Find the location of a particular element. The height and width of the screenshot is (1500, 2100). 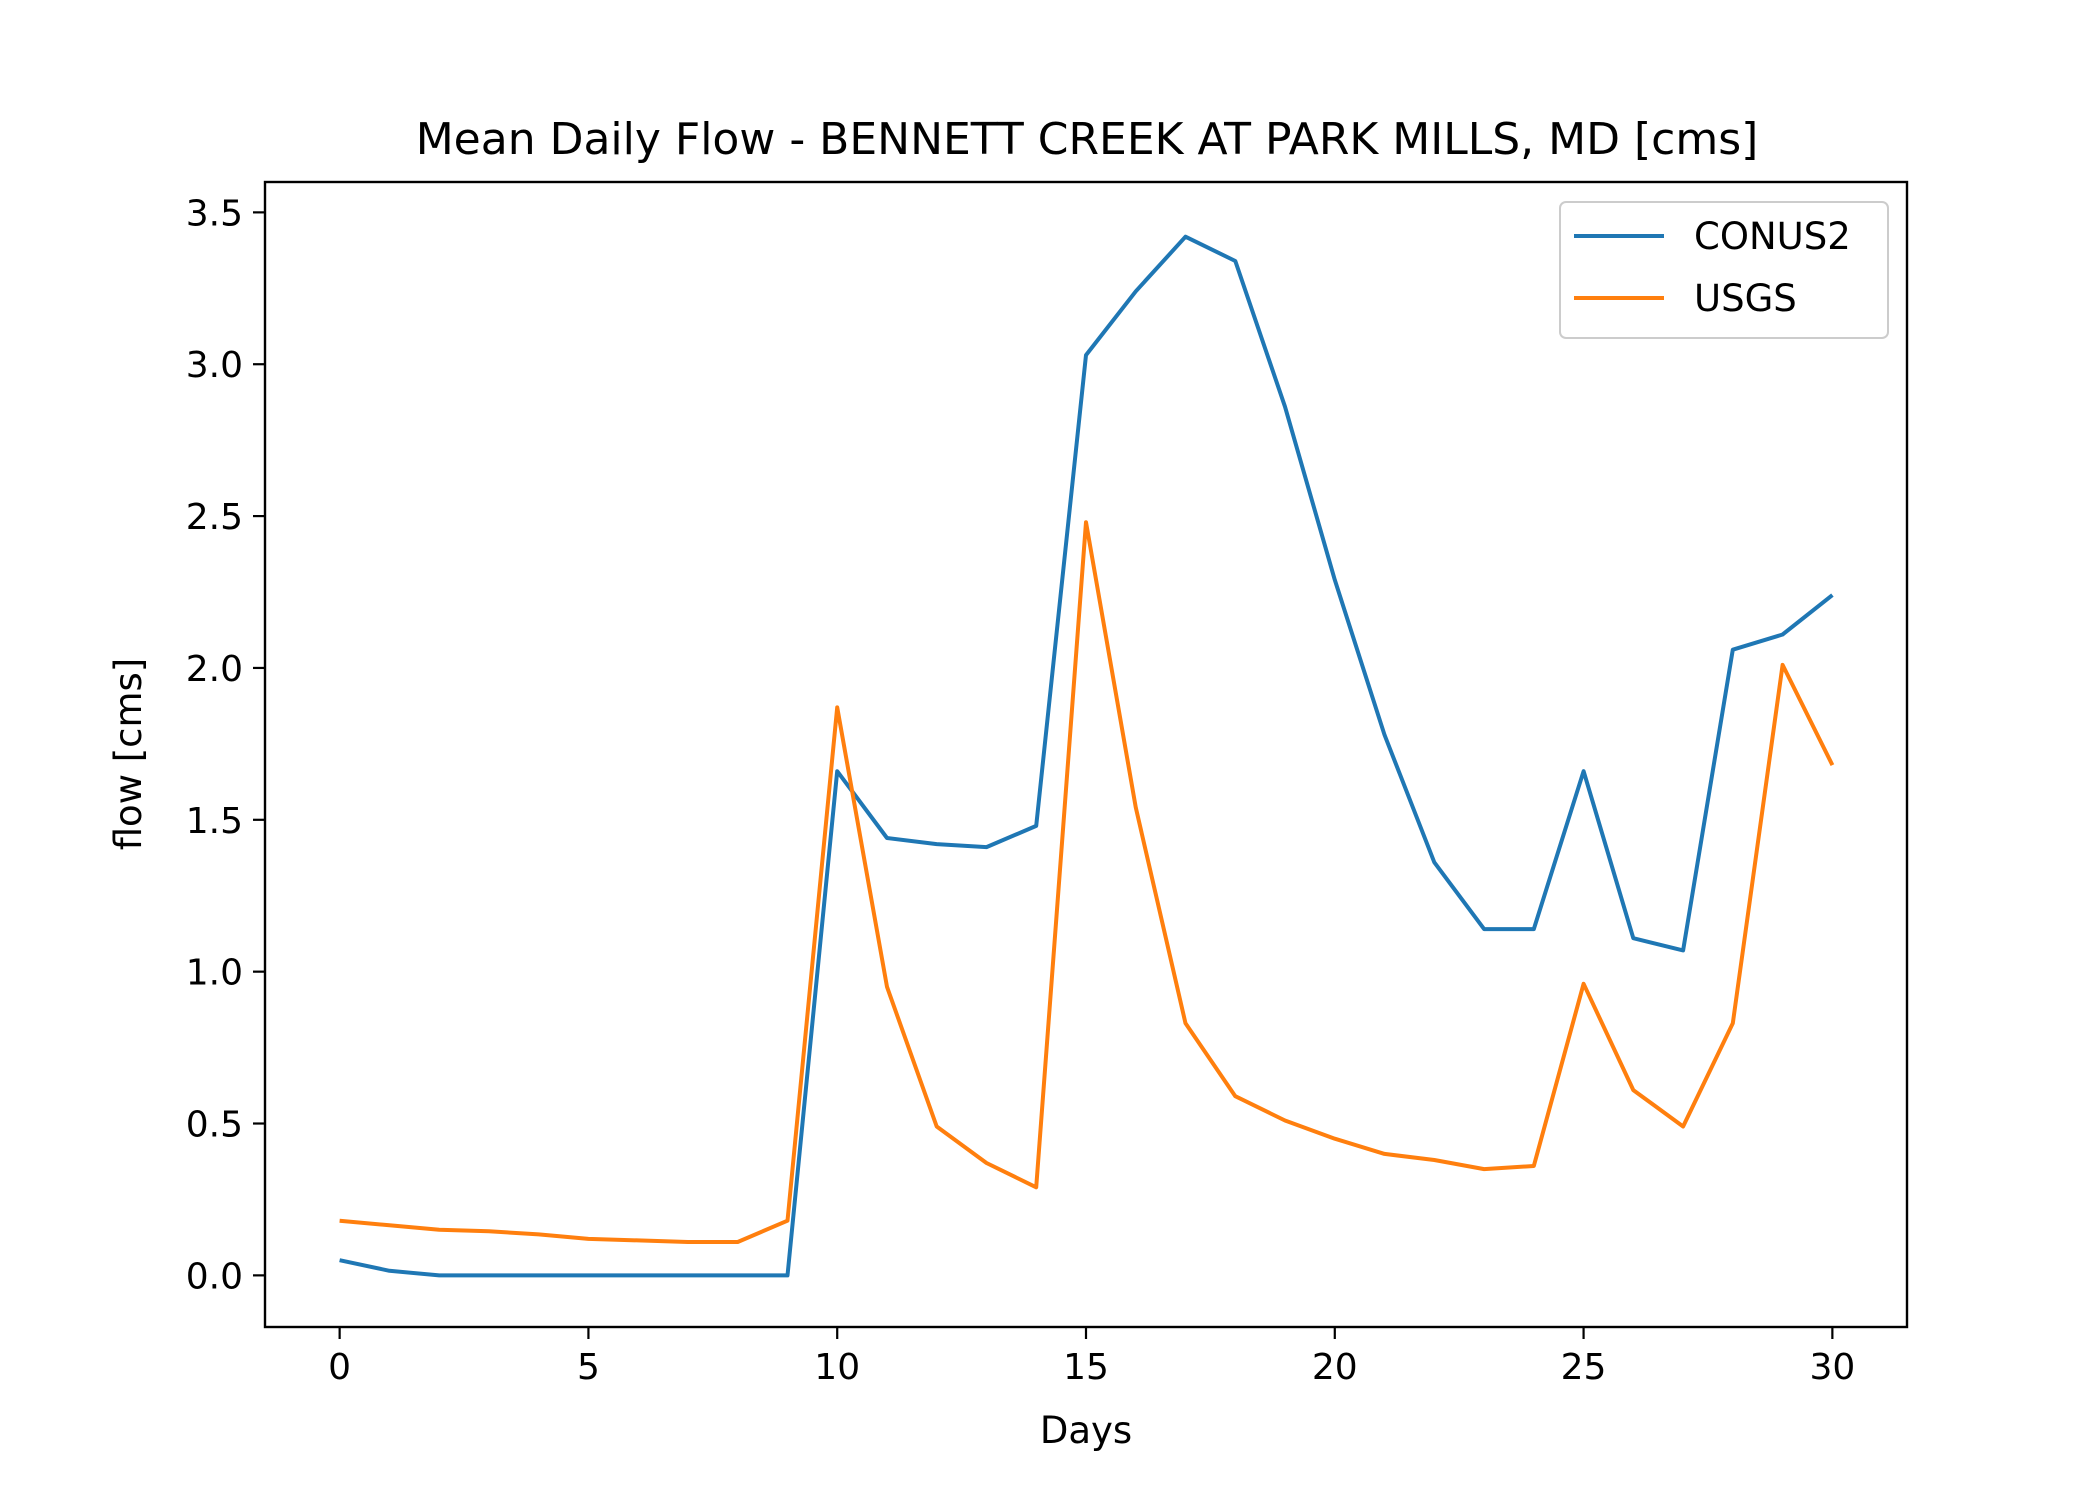

x-tick-label: 30 is located at coordinates (1832, 1367).